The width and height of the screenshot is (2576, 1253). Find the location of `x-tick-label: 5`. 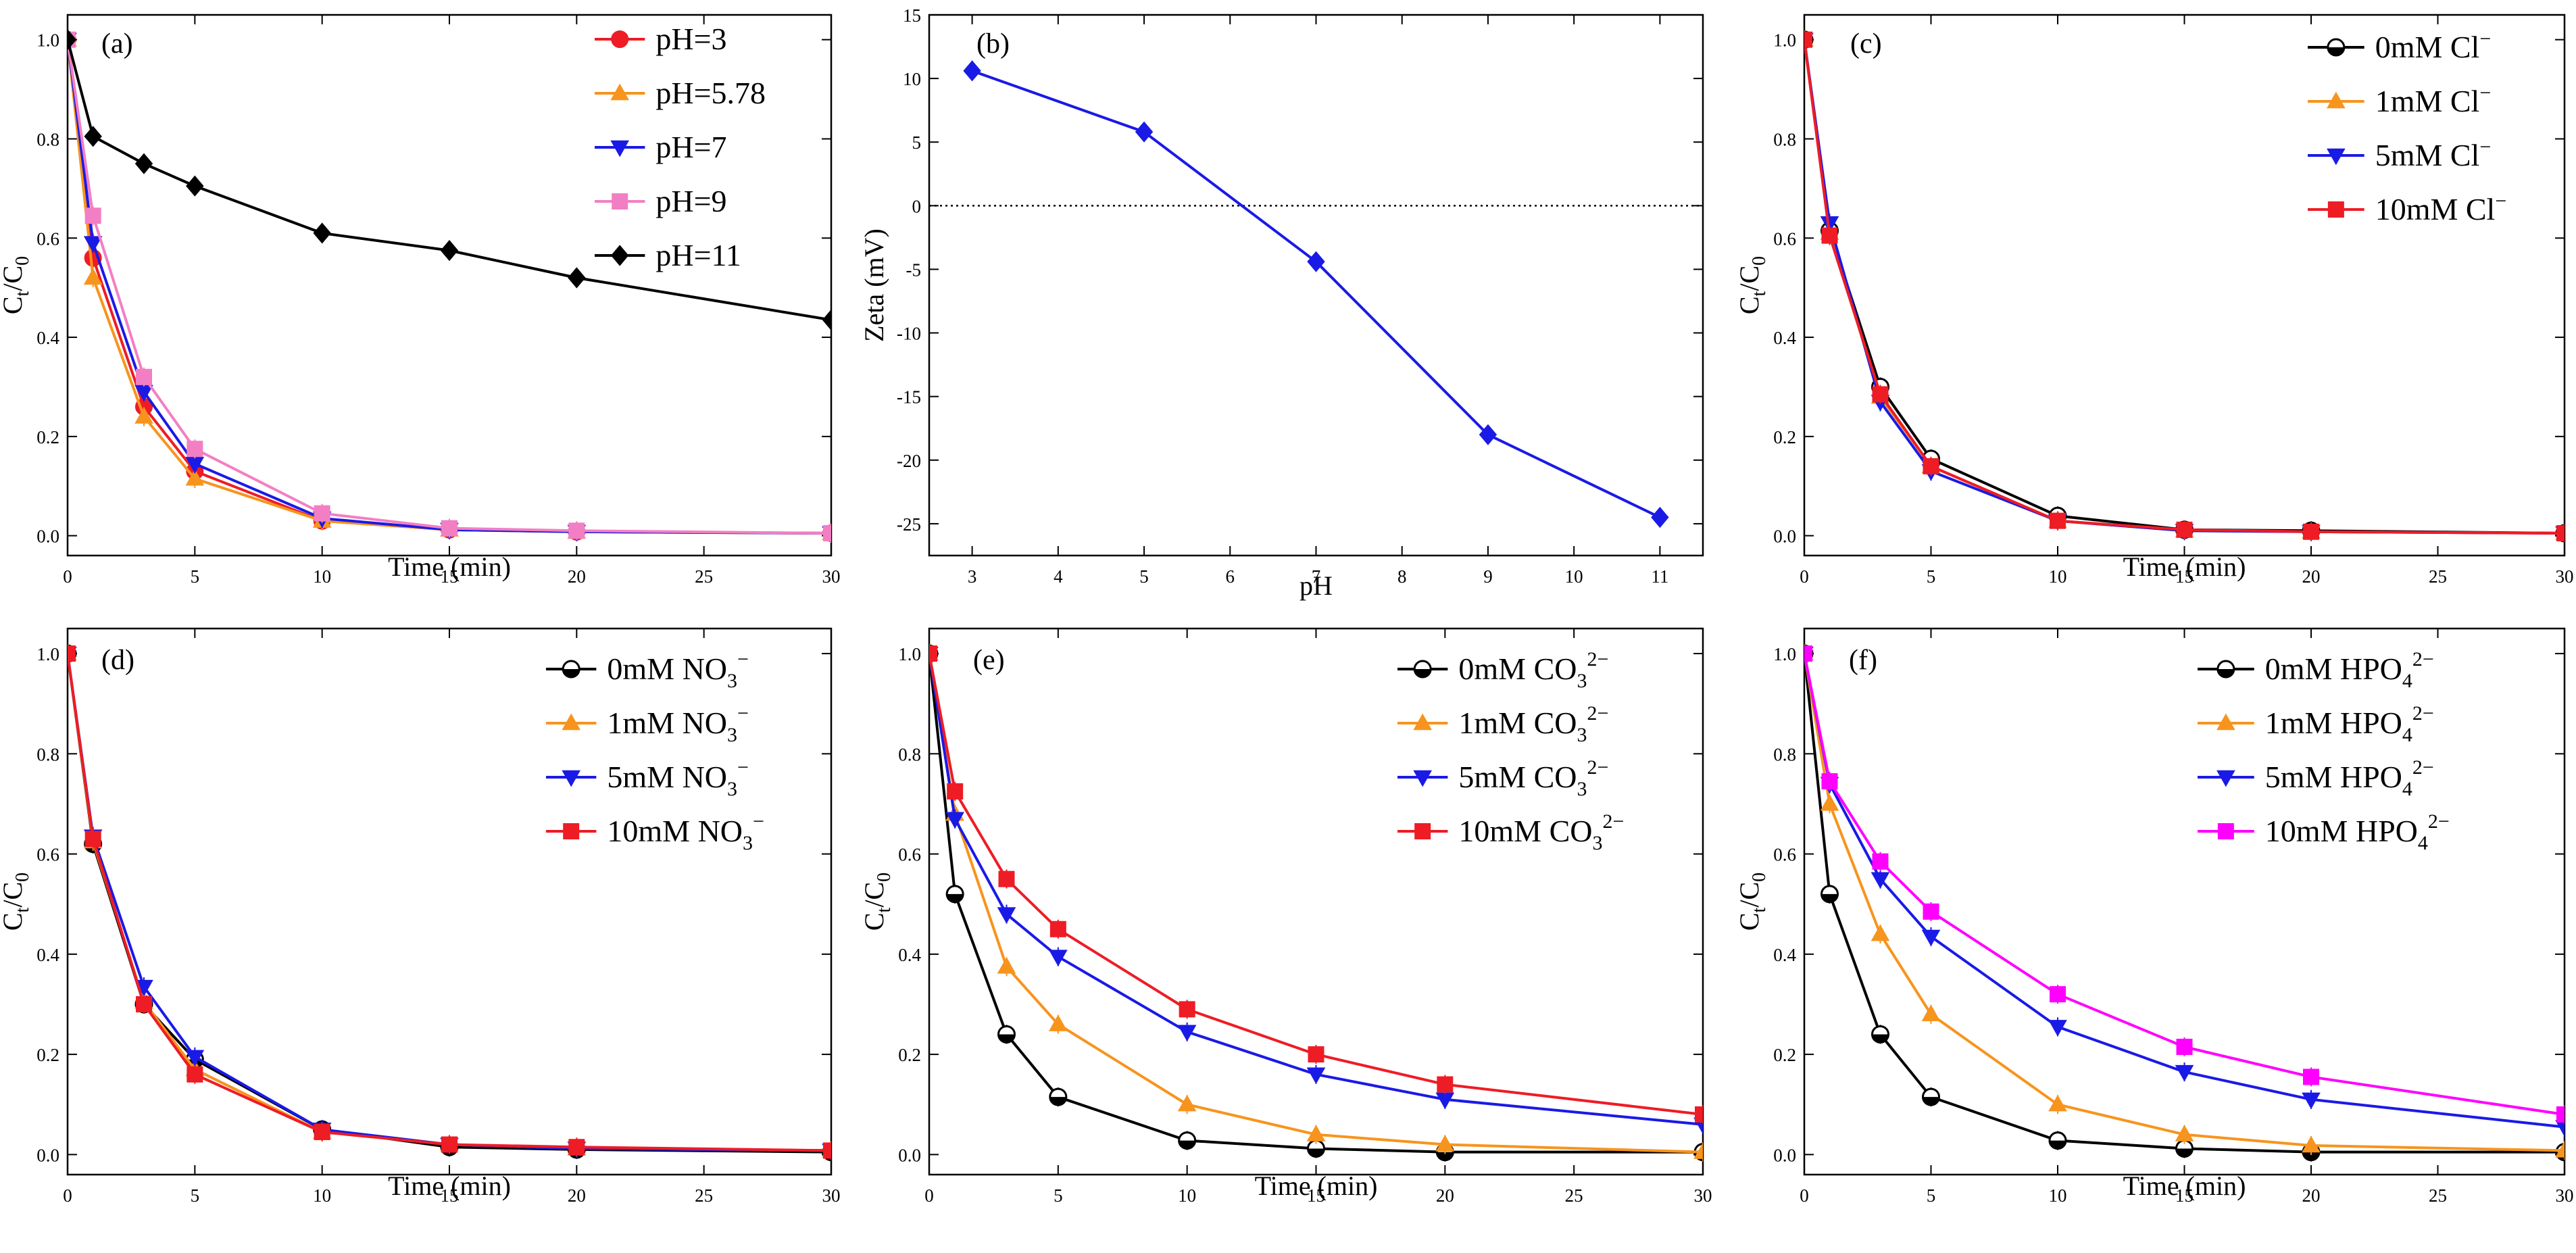

x-tick-label: 5 is located at coordinates (196, 1195).